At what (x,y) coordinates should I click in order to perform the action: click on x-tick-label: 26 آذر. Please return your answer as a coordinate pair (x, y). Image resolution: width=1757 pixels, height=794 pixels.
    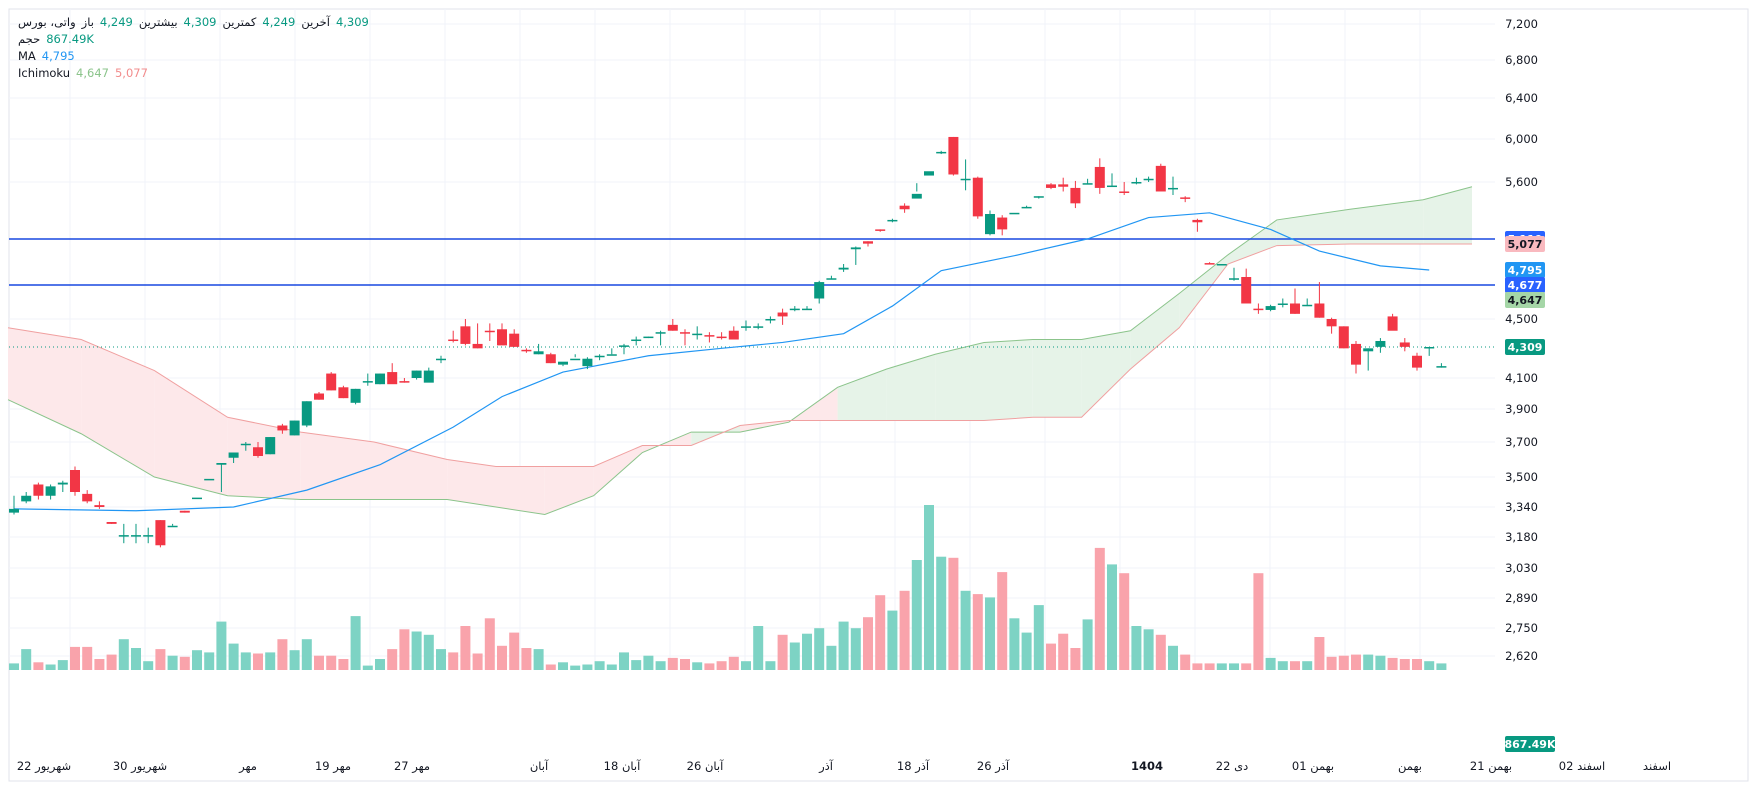
    Looking at the image, I should click on (993, 766).